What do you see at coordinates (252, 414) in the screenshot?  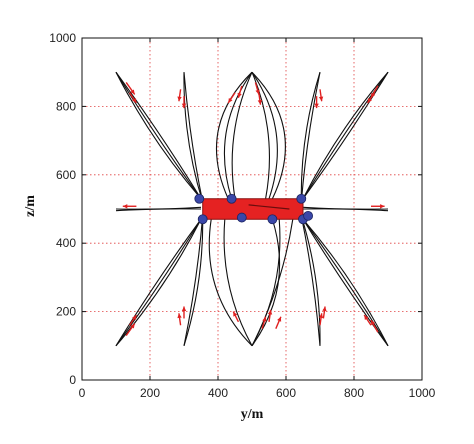 I see `x-axis-label: y/m` at bounding box center [252, 414].